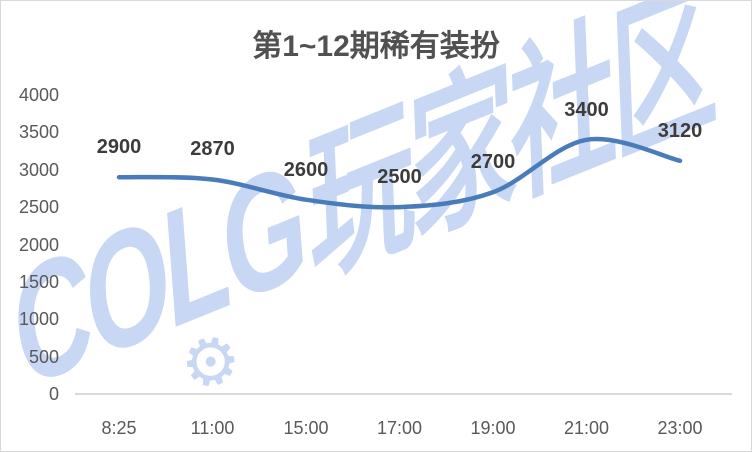 Image resolution: width=752 pixels, height=452 pixels. What do you see at coordinates (38, 132) in the screenshot?
I see `y-axis-tick-label: 3500` at bounding box center [38, 132].